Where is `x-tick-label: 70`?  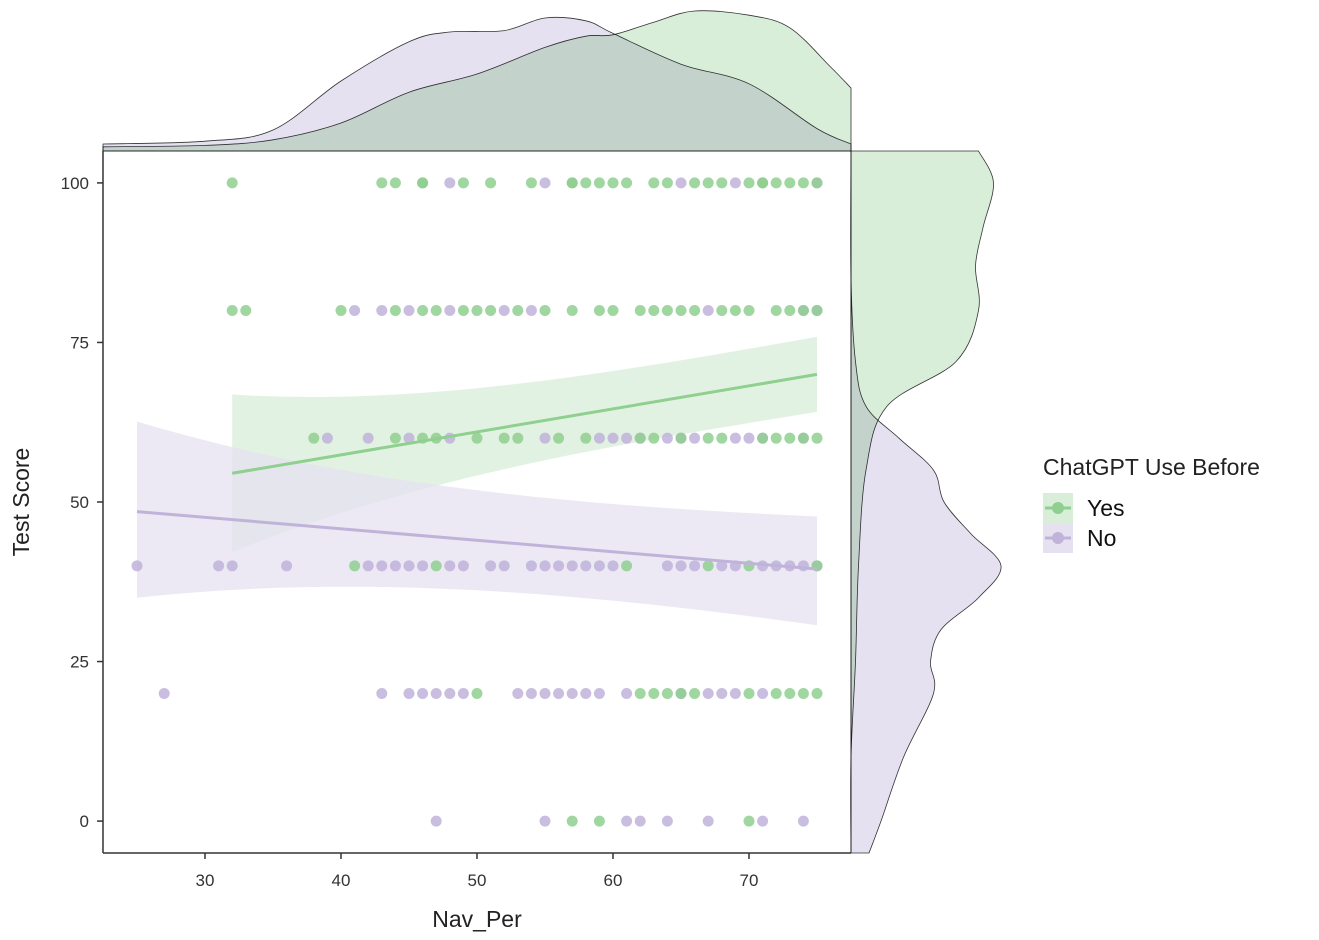 x-tick-label: 70 is located at coordinates (749, 880).